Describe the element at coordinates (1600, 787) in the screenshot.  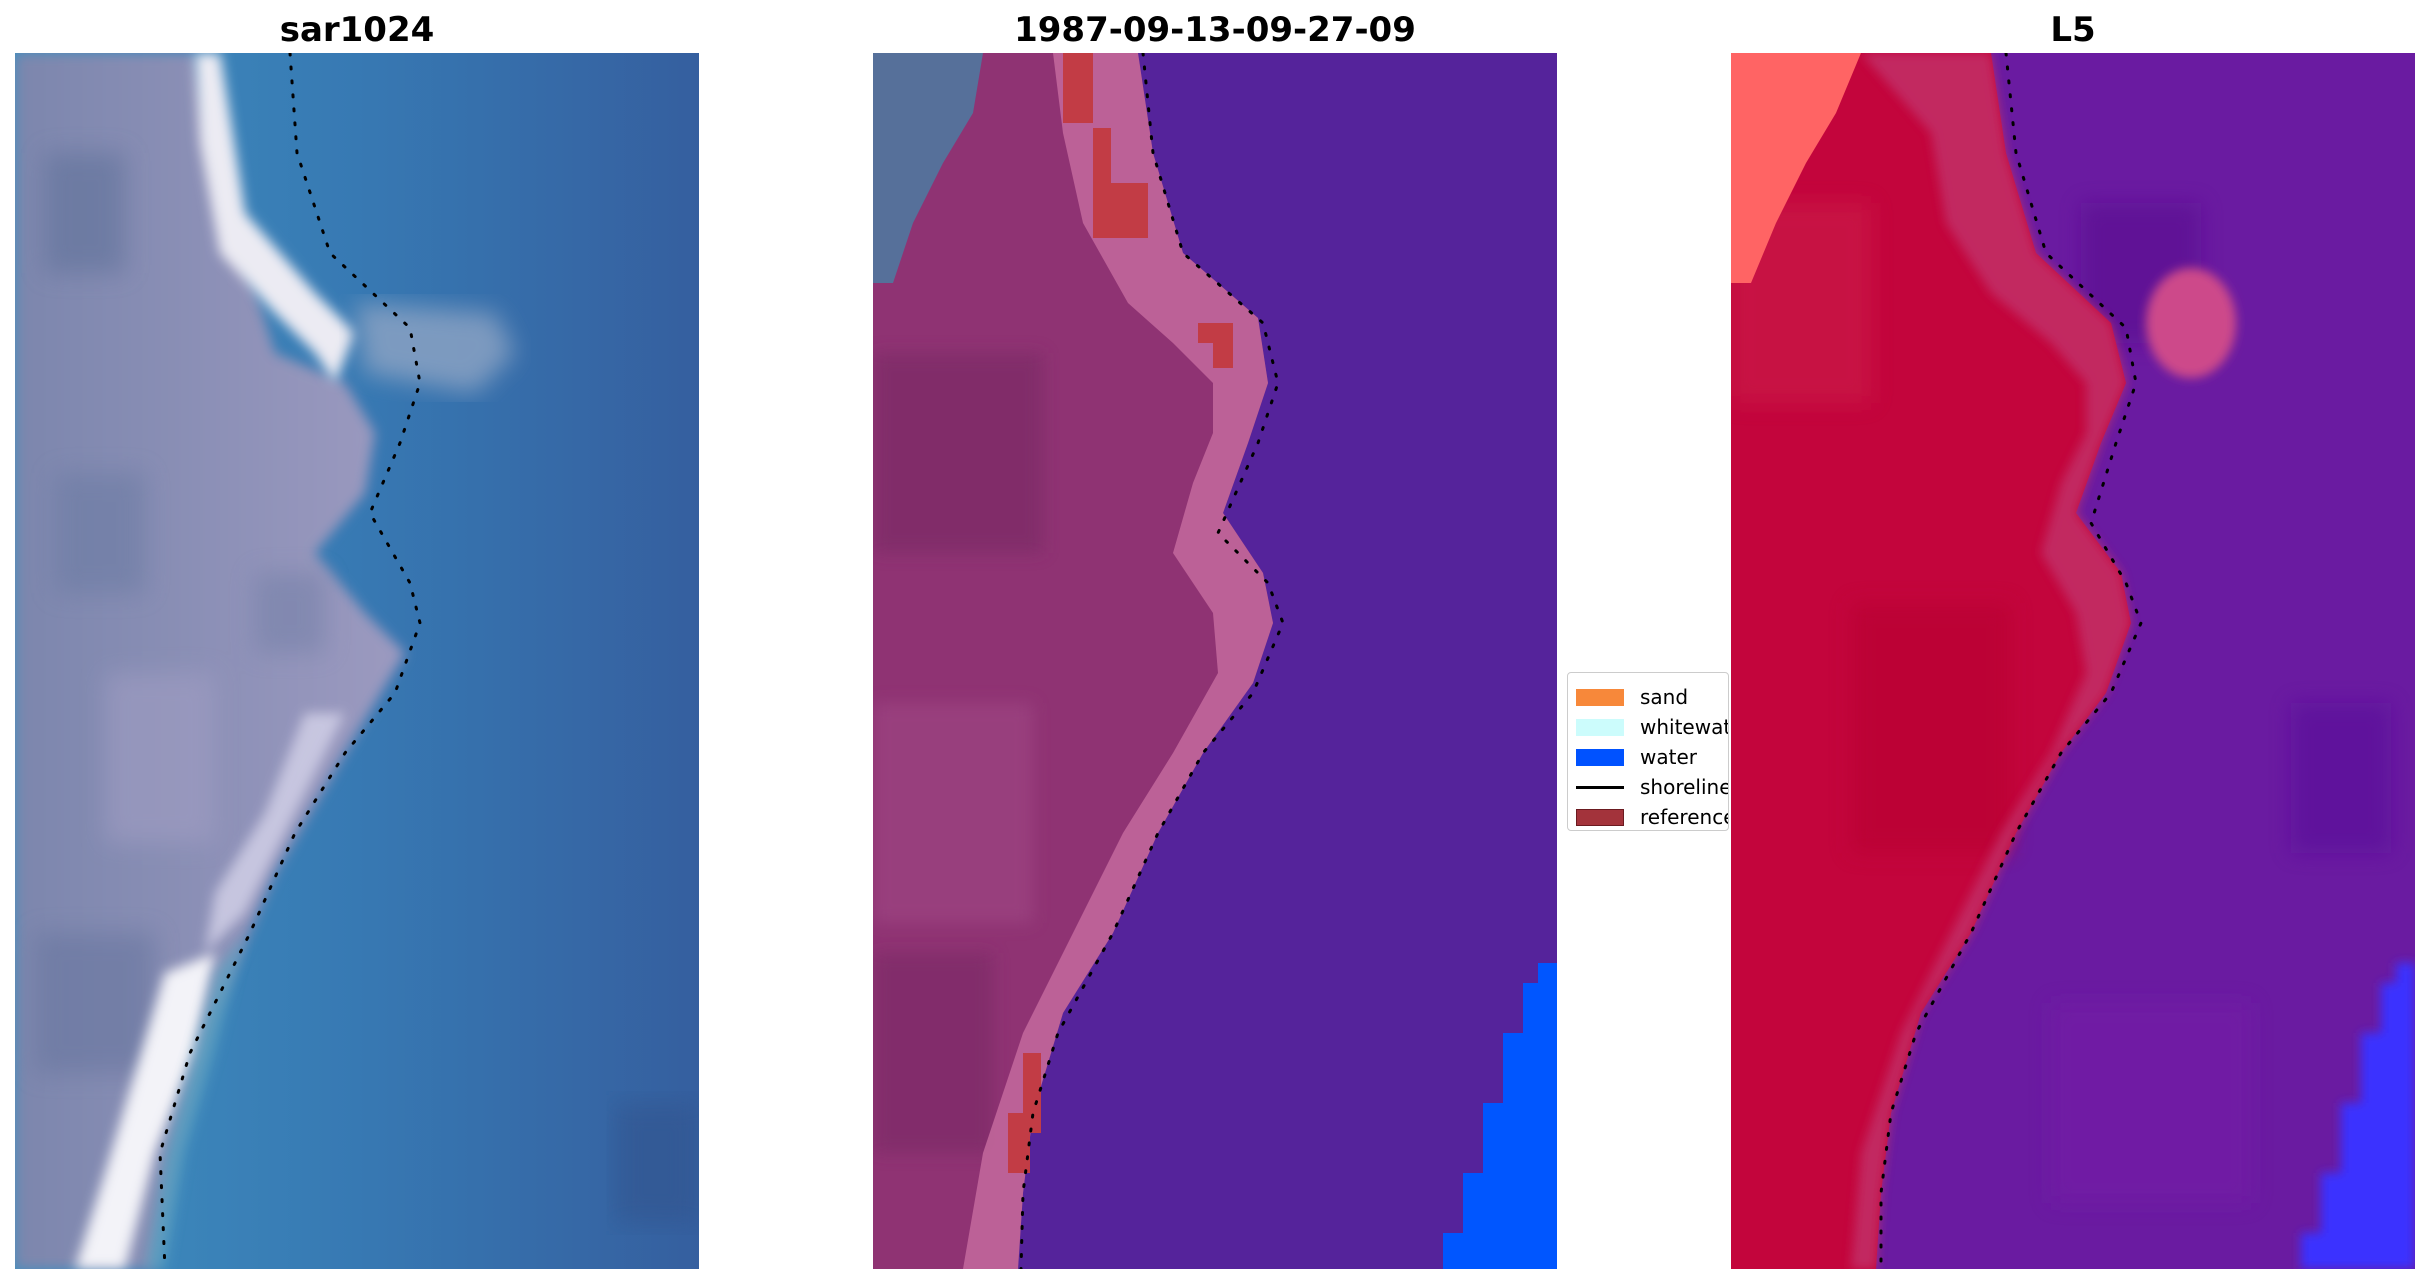
I see `shoreline-line-swatch` at that location.